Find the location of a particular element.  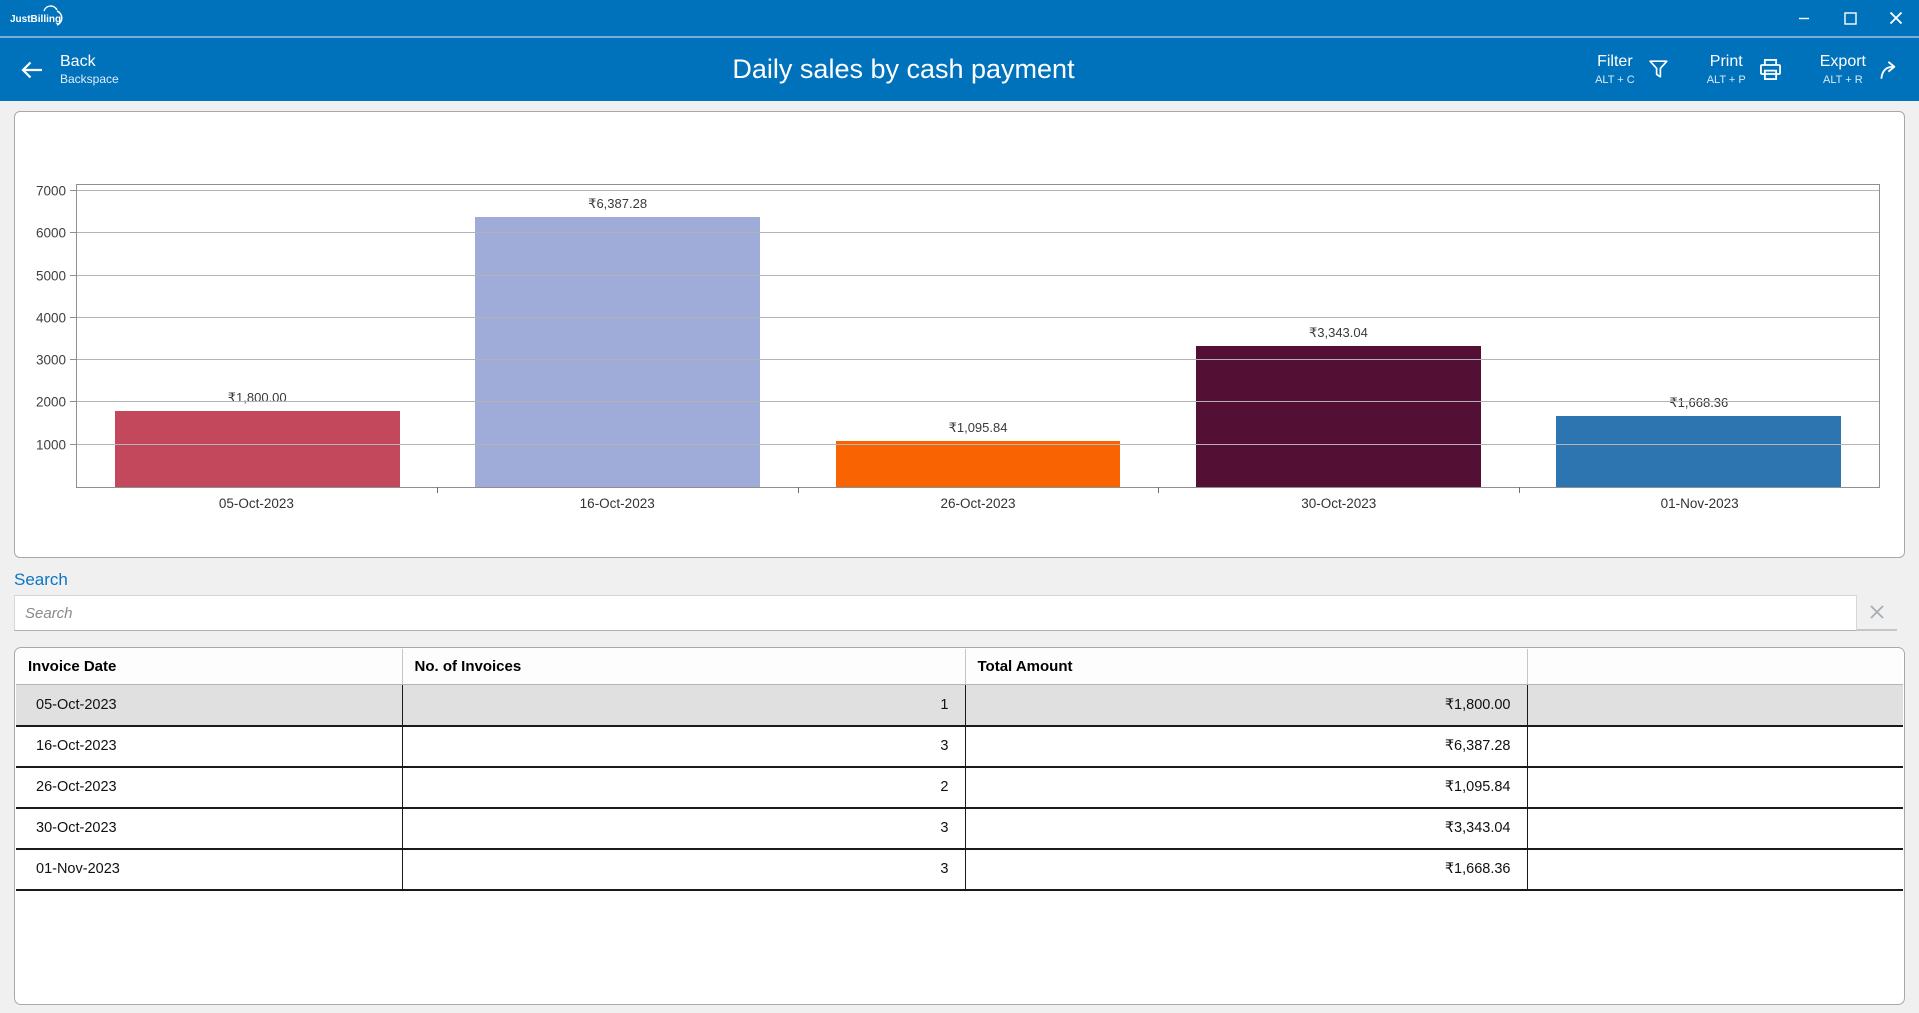

x-axis-label: 30-Oct-2023 is located at coordinates (1339, 503).